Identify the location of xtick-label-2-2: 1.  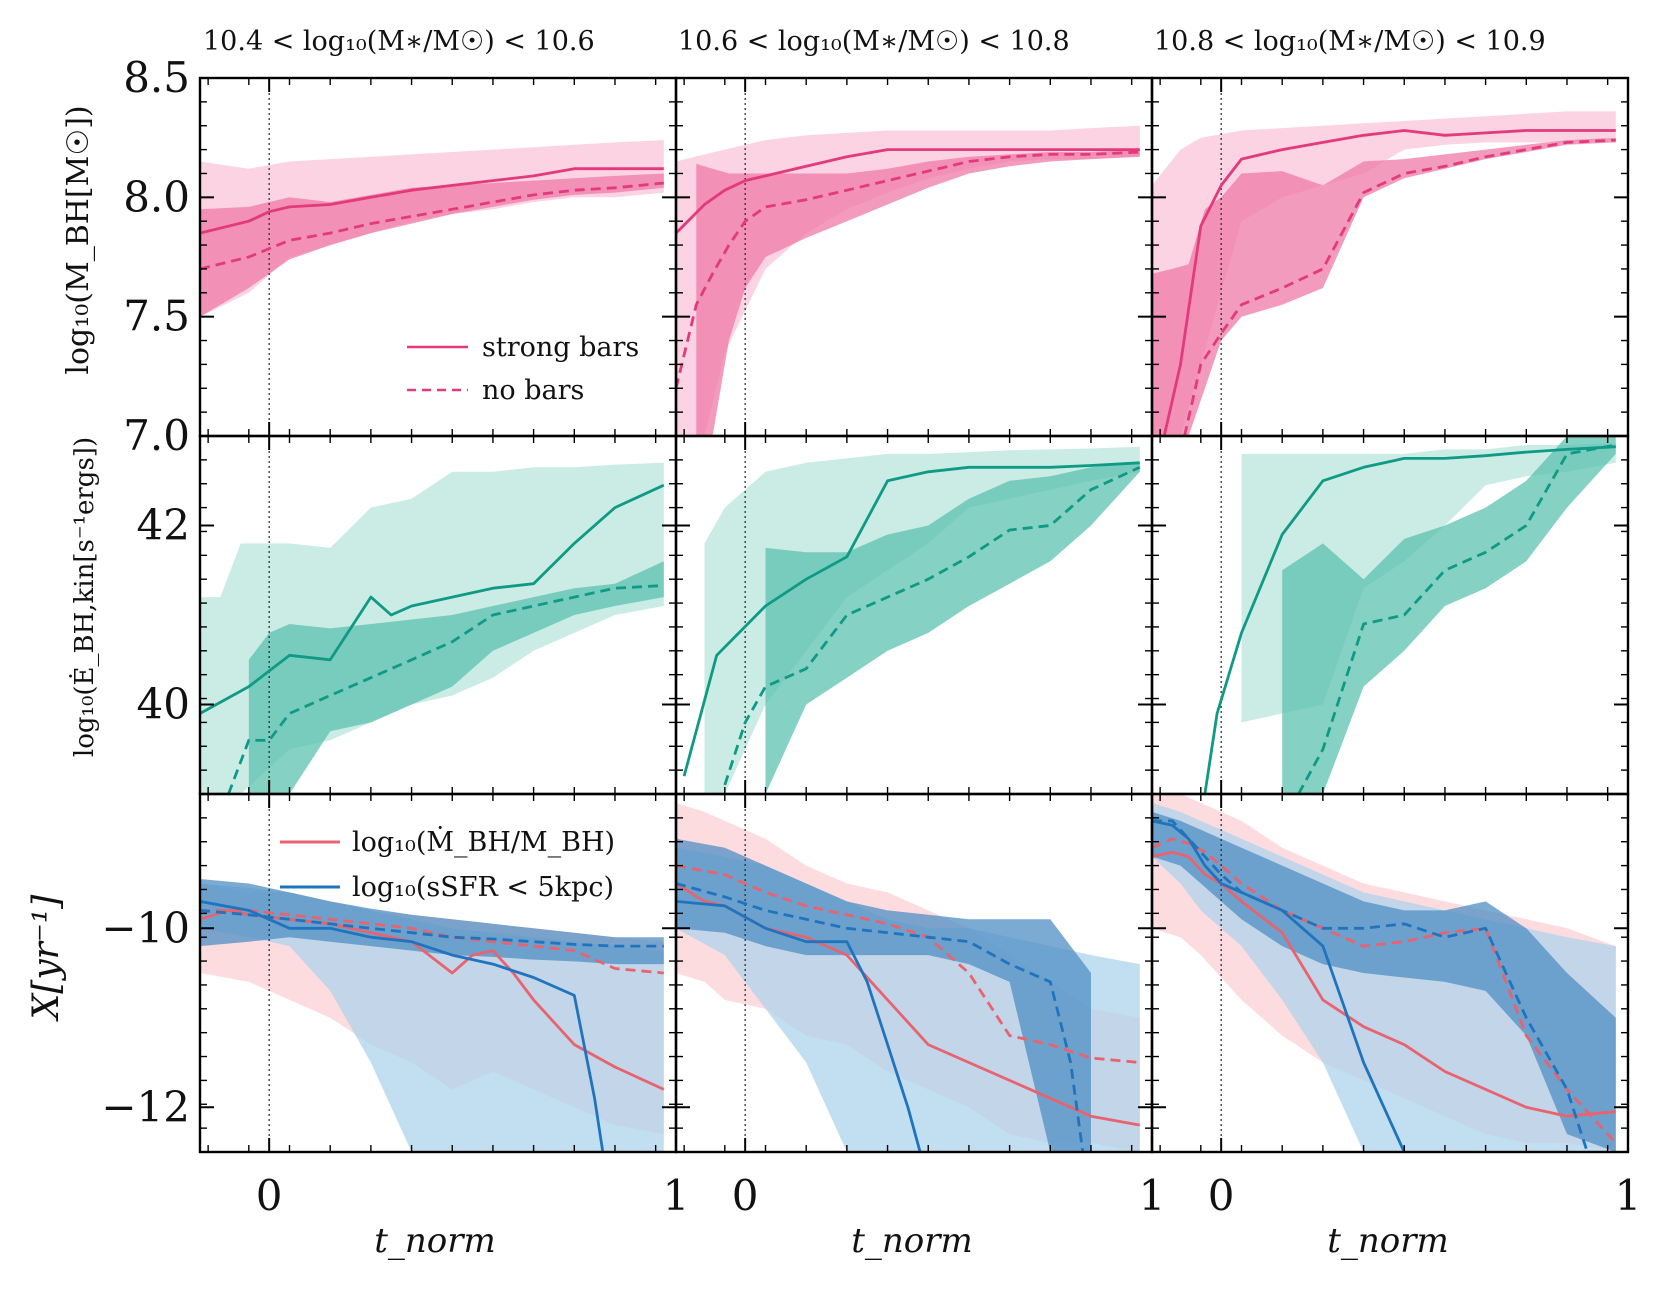
(1152, 1195).